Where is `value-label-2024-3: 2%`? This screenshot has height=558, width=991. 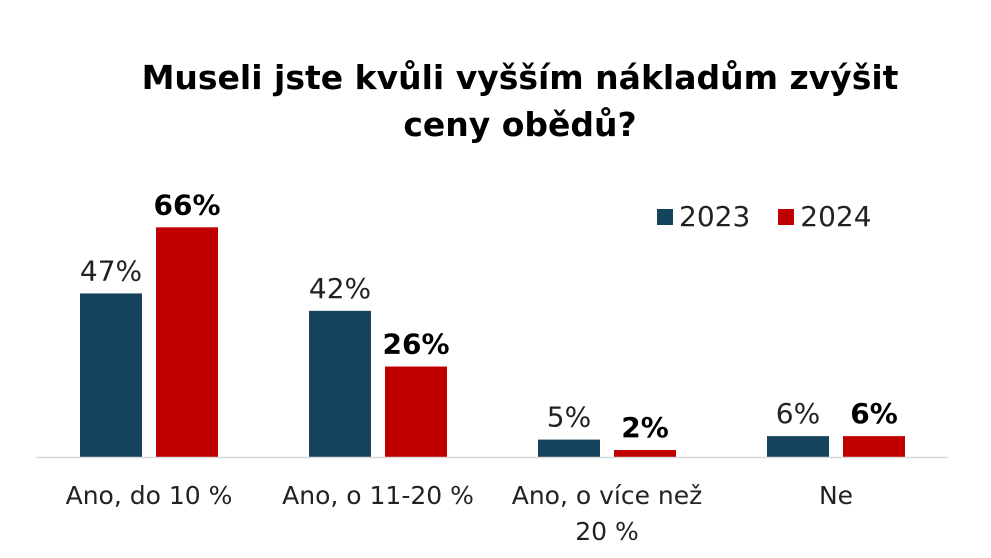
value-label-2024-3: 2% is located at coordinates (645, 427).